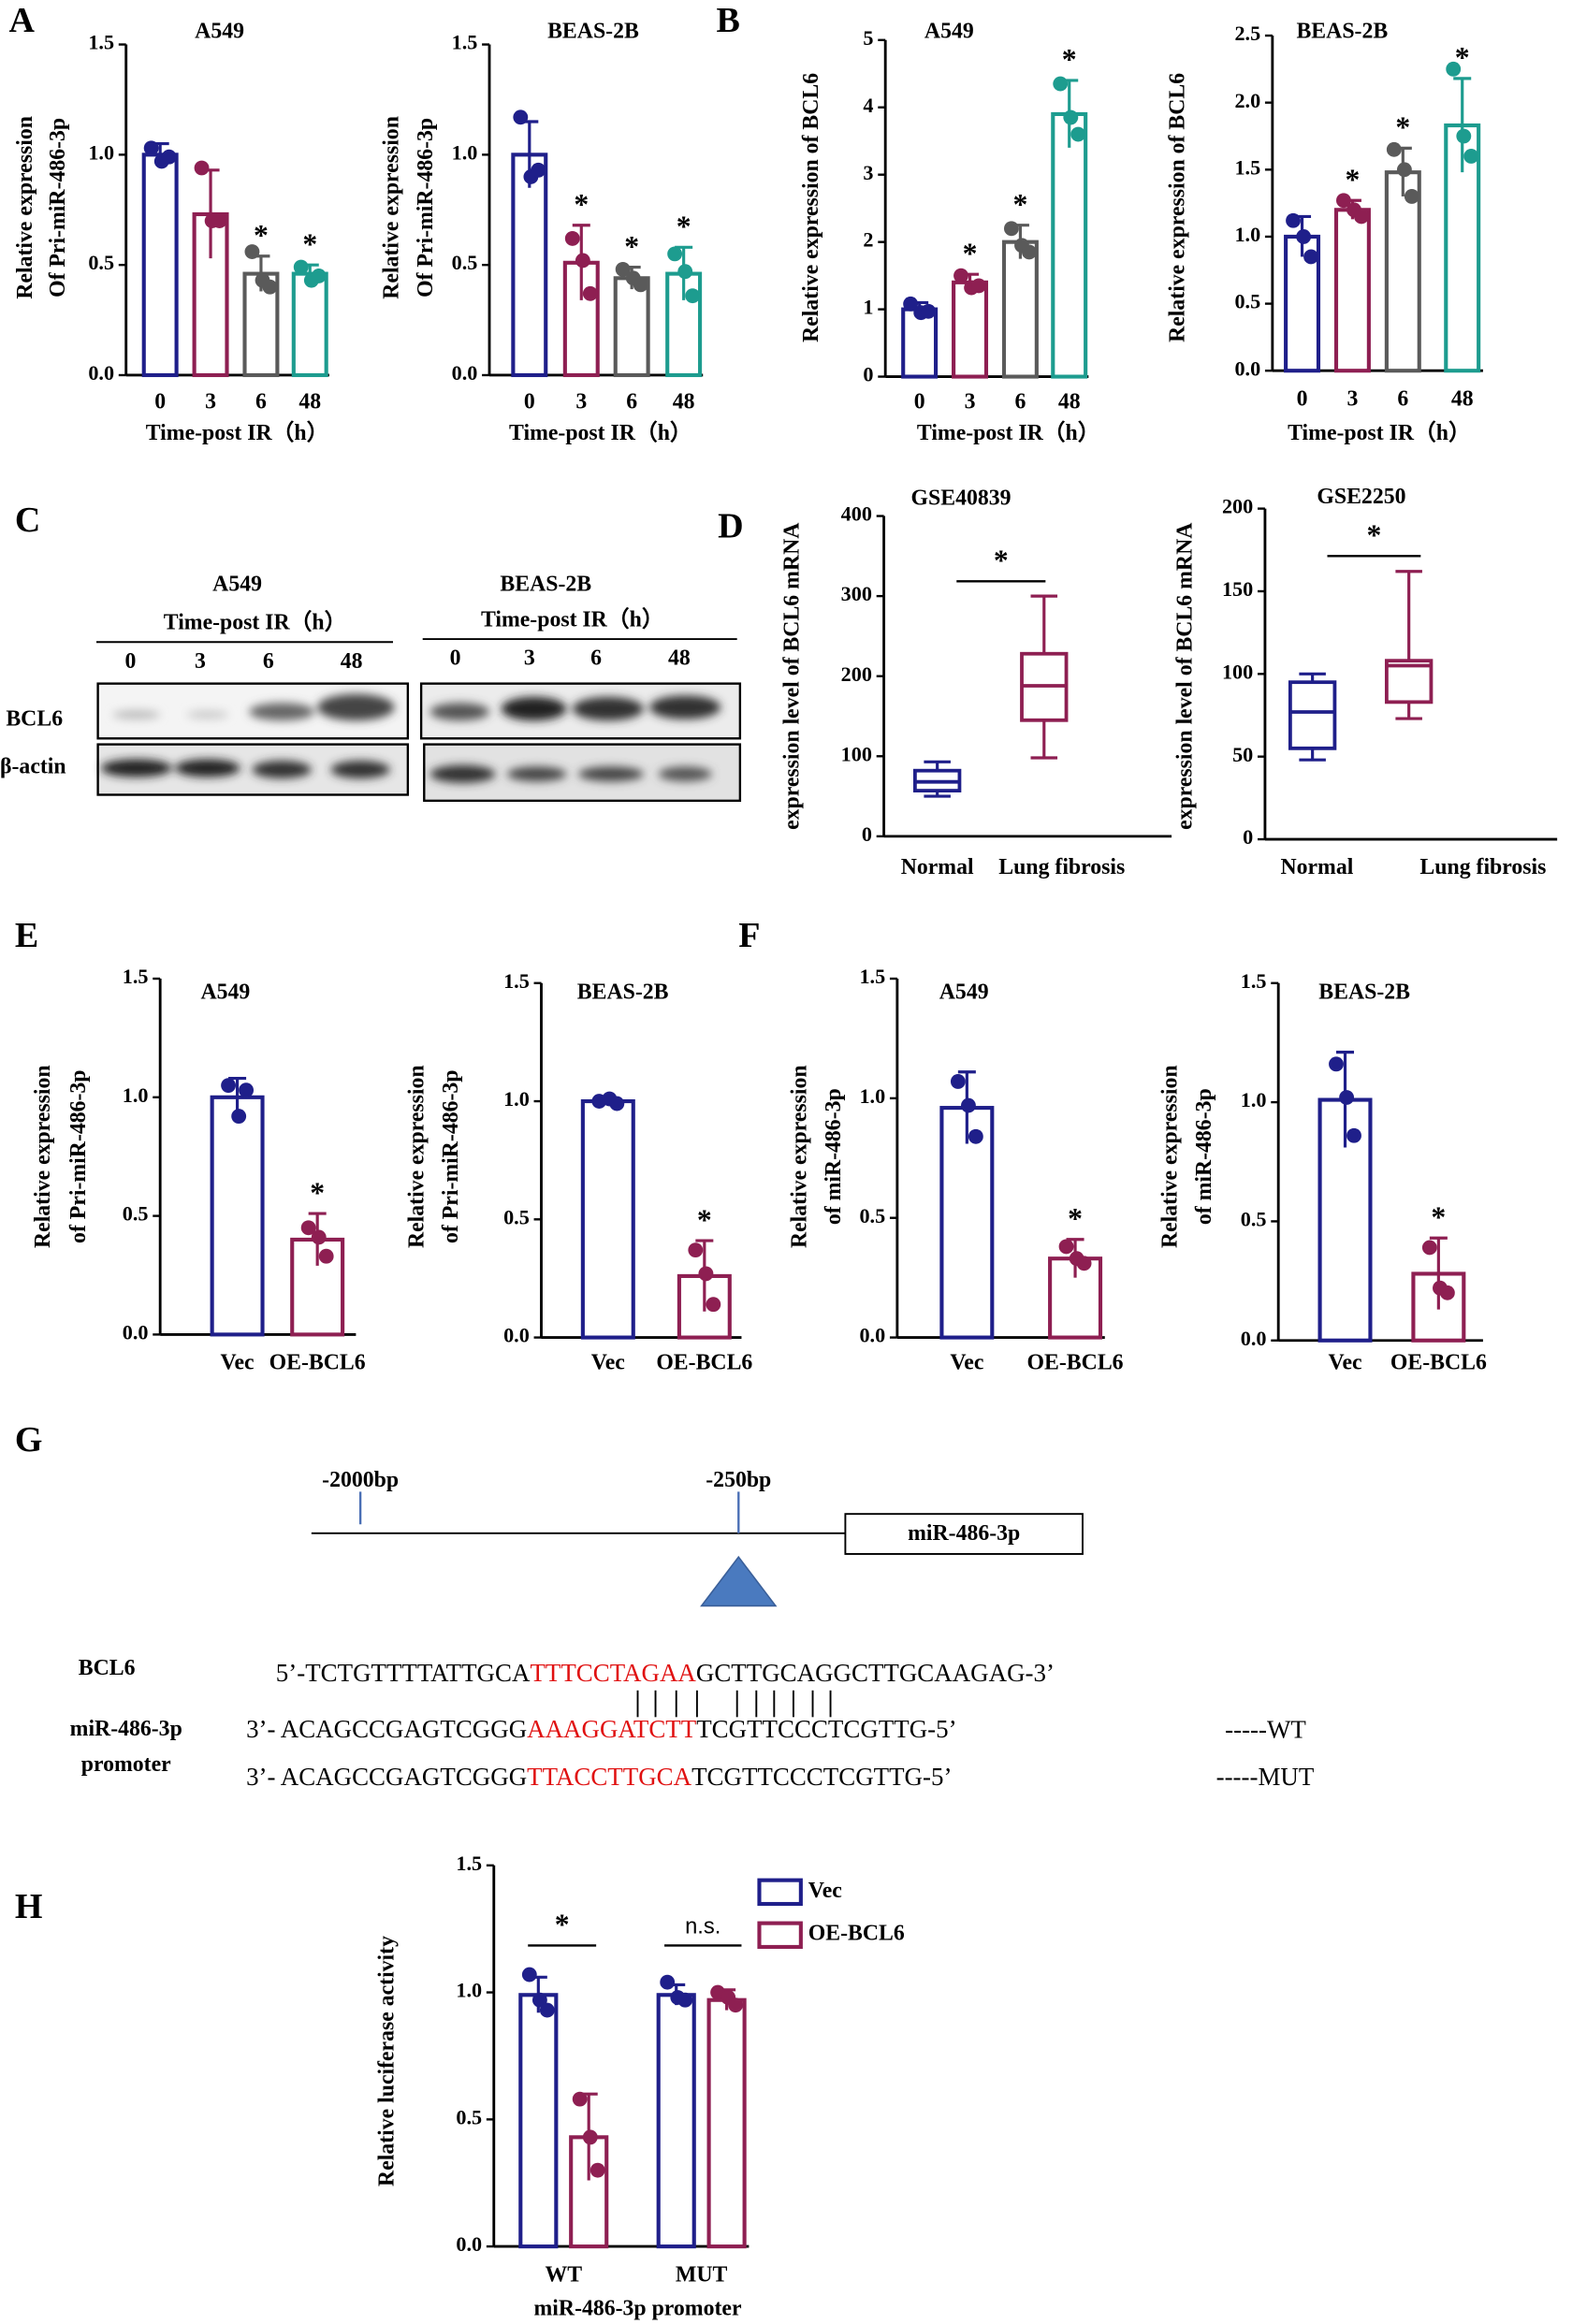 This screenshot has height=2324, width=1572. Describe the element at coordinates (1237, 589) in the screenshot. I see `y-tick-label: 150` at that location.